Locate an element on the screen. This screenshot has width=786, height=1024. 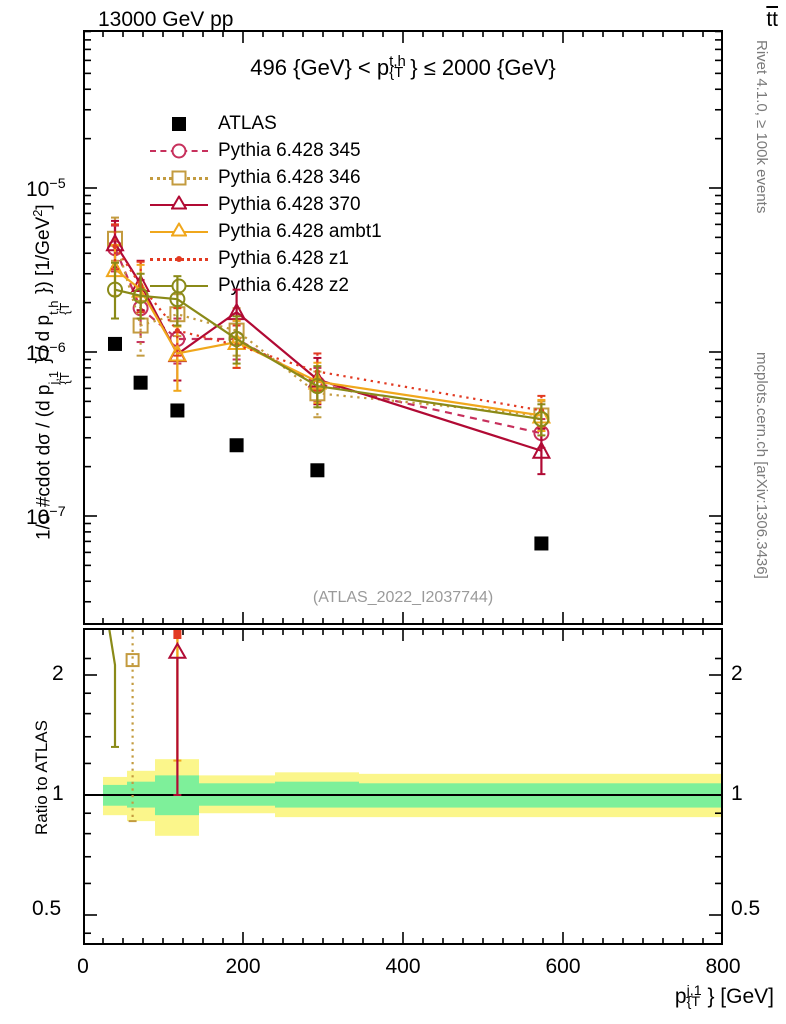
legend-key-atlas is located at coordinates (179, 124).